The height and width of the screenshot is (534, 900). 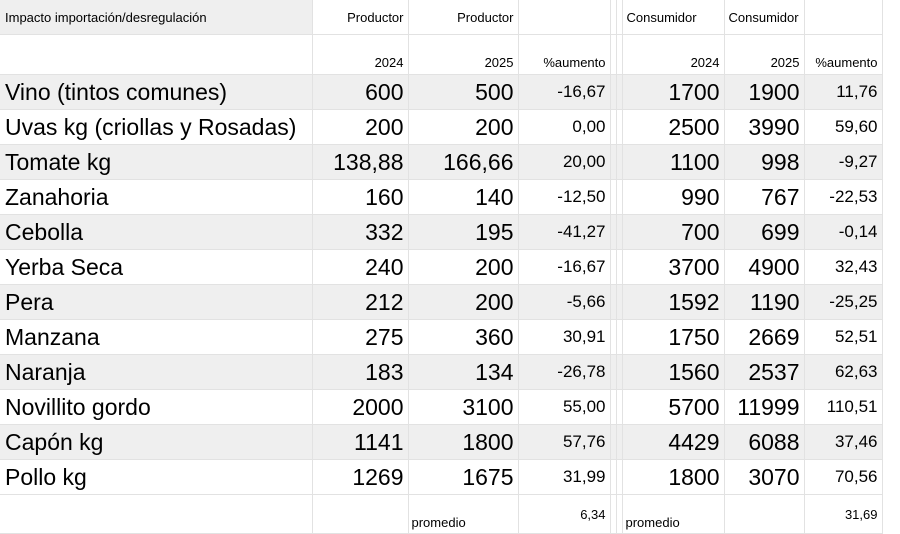 What do you see at coordinates (156, 442) in the screenshot?
I see `product-name-cell: Capón kg` at bounding box center [156, 442].